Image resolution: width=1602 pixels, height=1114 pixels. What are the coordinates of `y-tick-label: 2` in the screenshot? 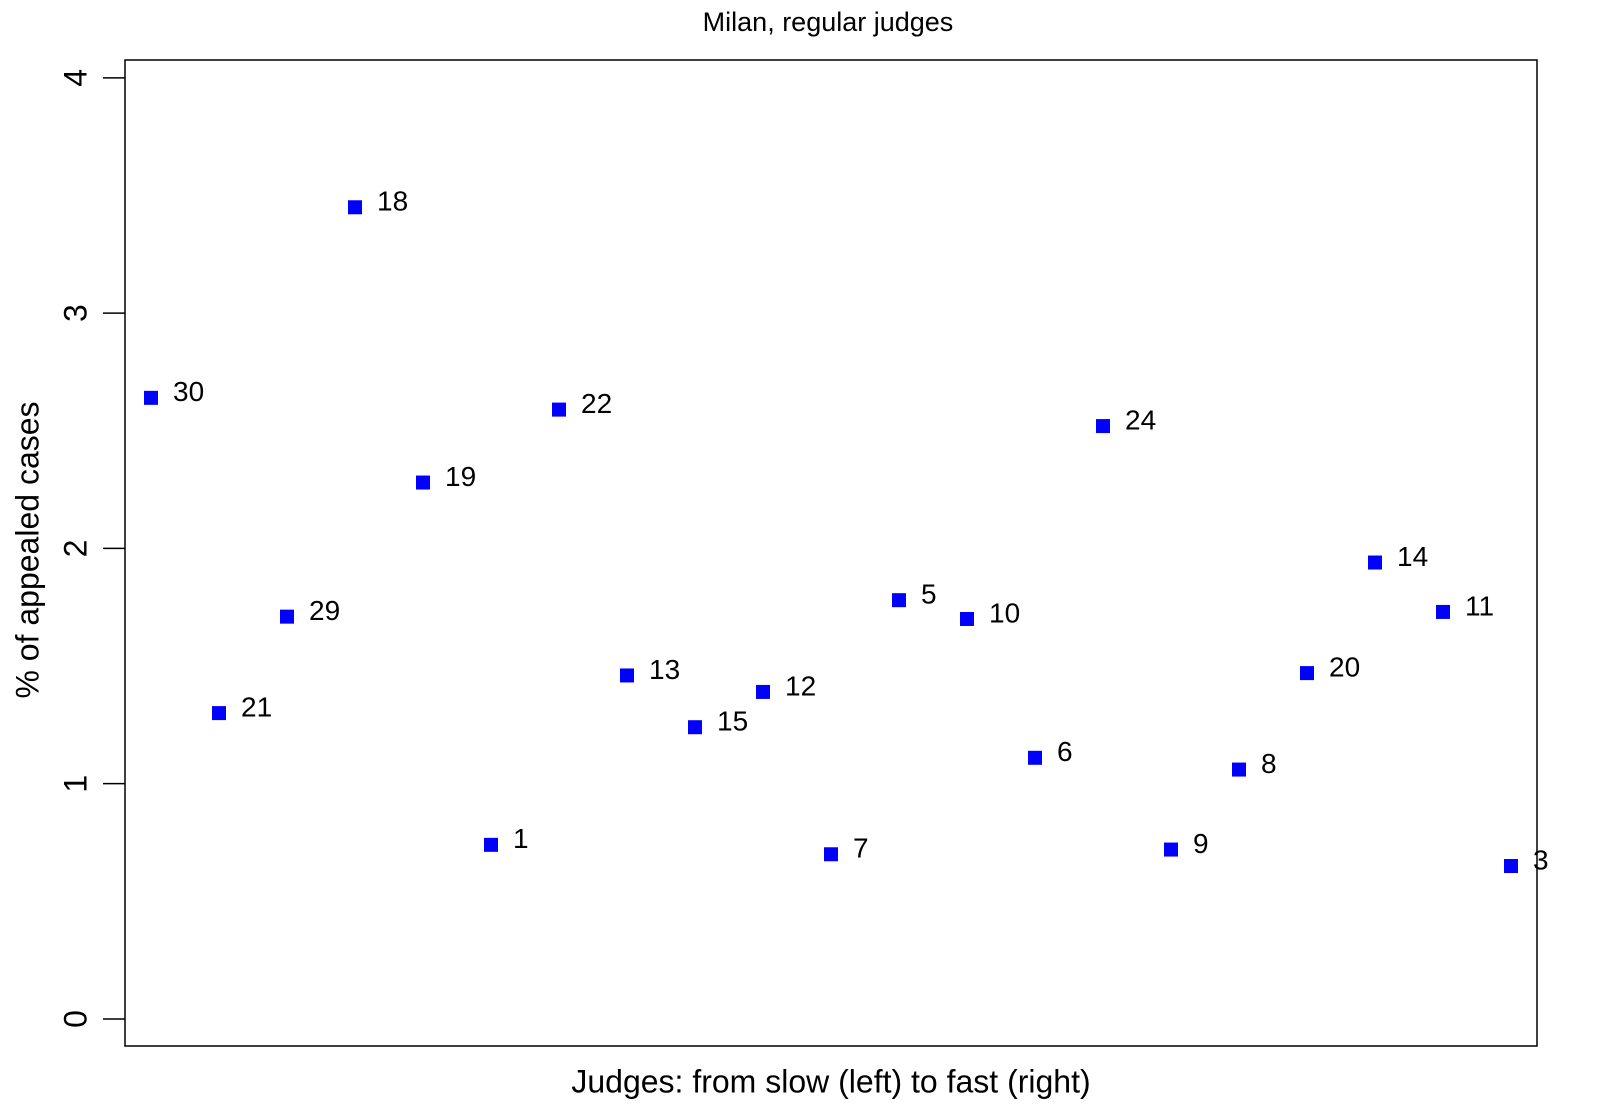 It's located at (75, 549).